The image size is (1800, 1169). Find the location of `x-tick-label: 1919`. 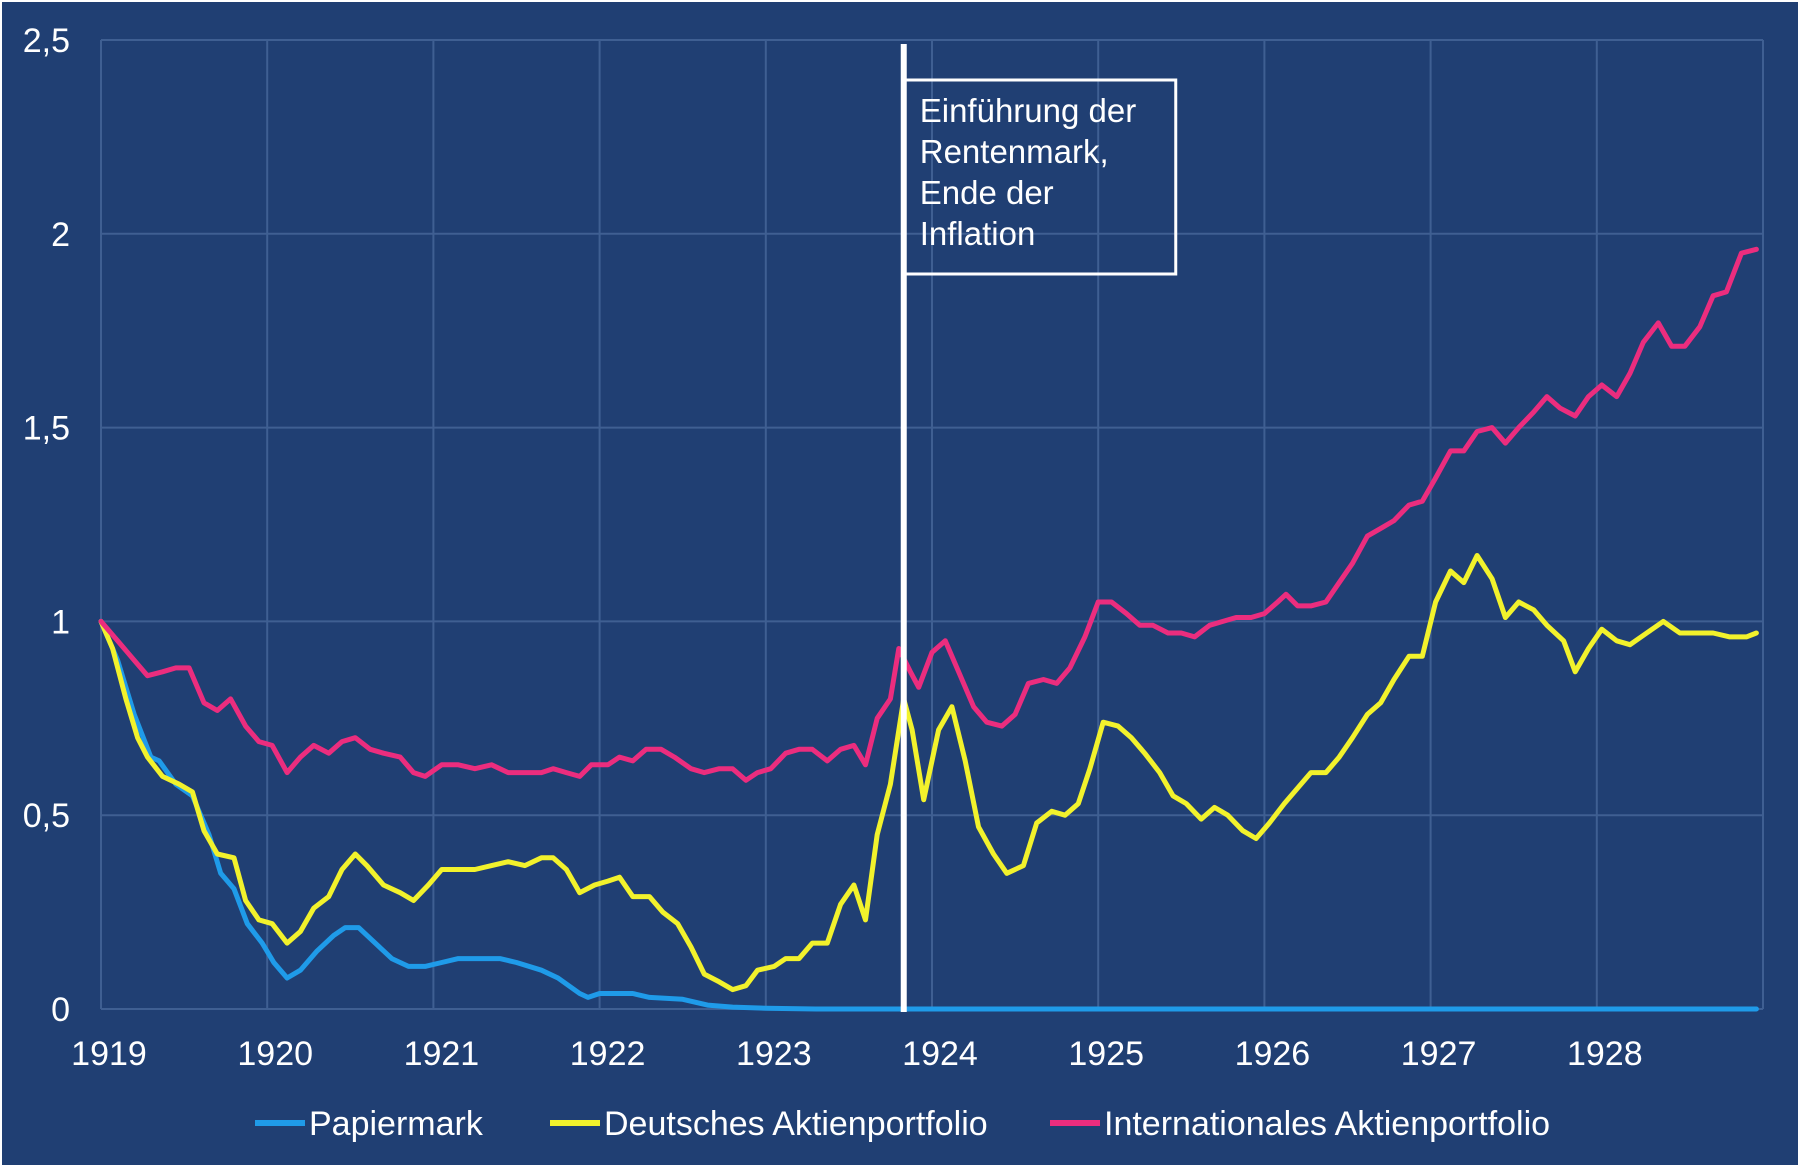

x-tick-label: 1919 is located at coordinates (109, 1054).